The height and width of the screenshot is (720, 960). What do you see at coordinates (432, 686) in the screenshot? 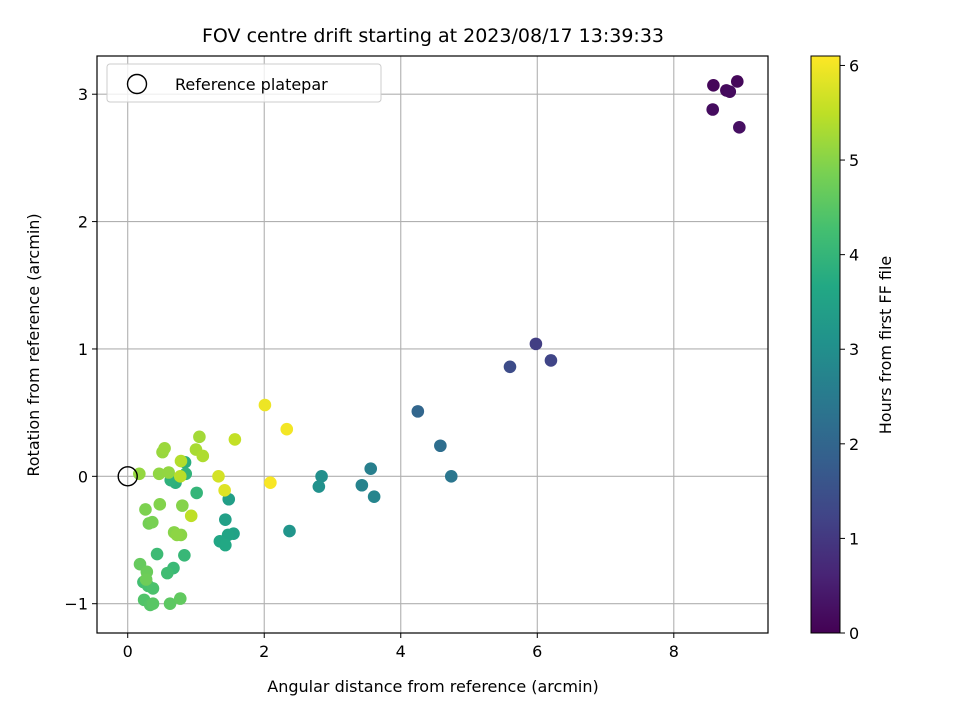
I see `x-axis-label: Angular distance from reference (arcmin)` at bounding box center [432, 686].